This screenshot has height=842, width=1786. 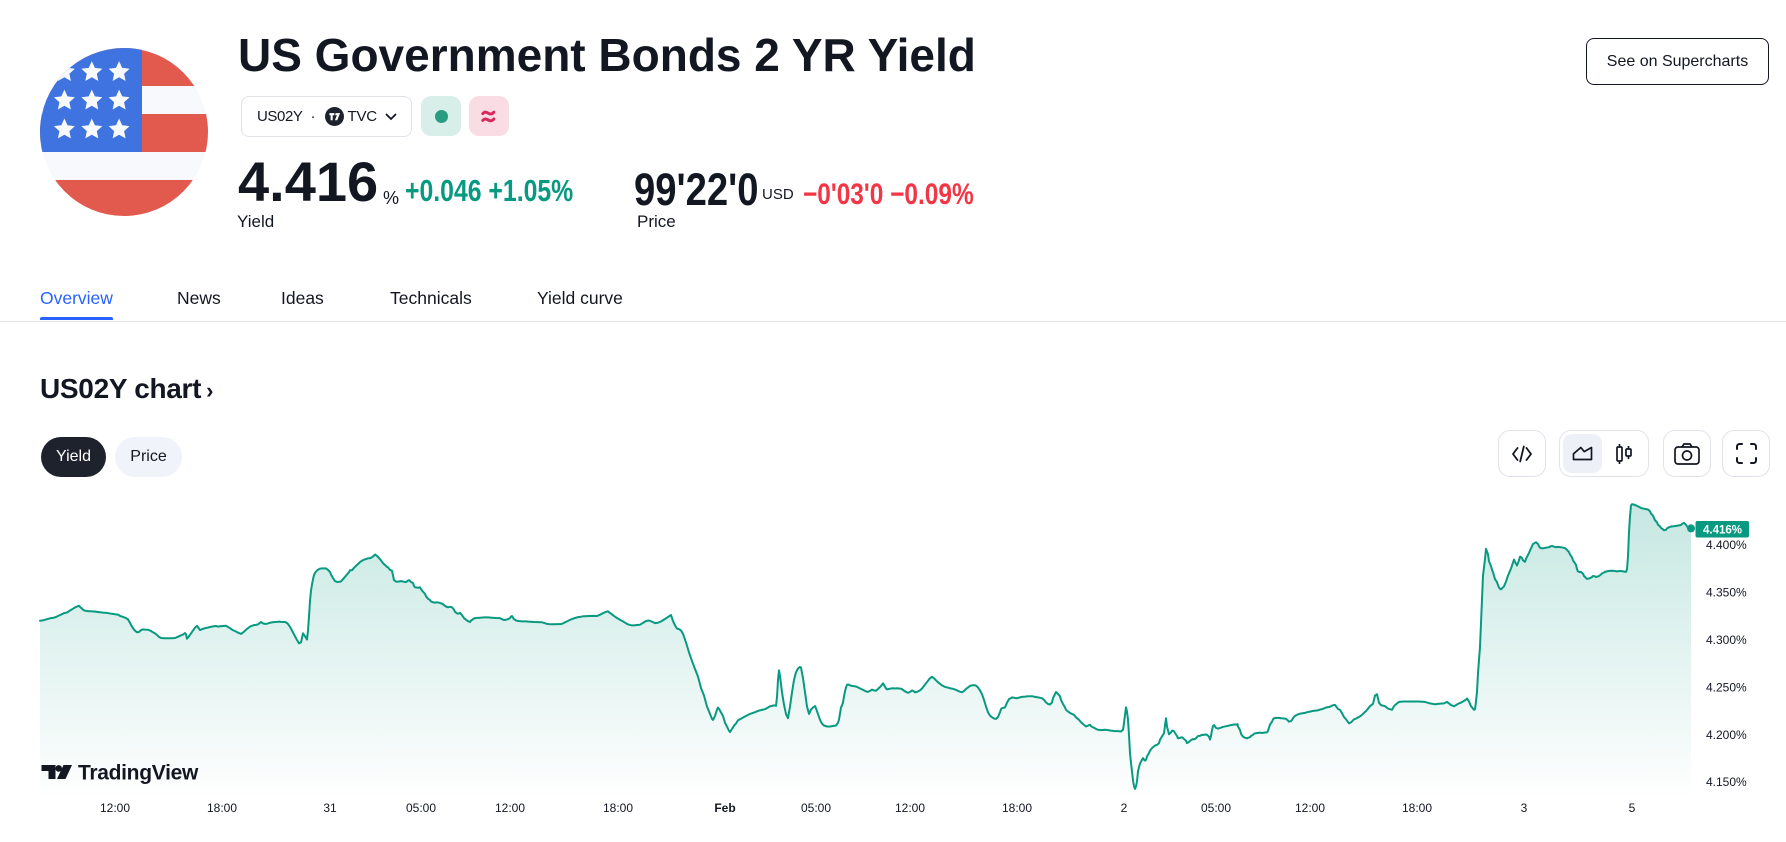 What do you see at coordinates (1524, 808) in the screenshot?
I see `svg-text: 3` at bounding box center [1524, 808].